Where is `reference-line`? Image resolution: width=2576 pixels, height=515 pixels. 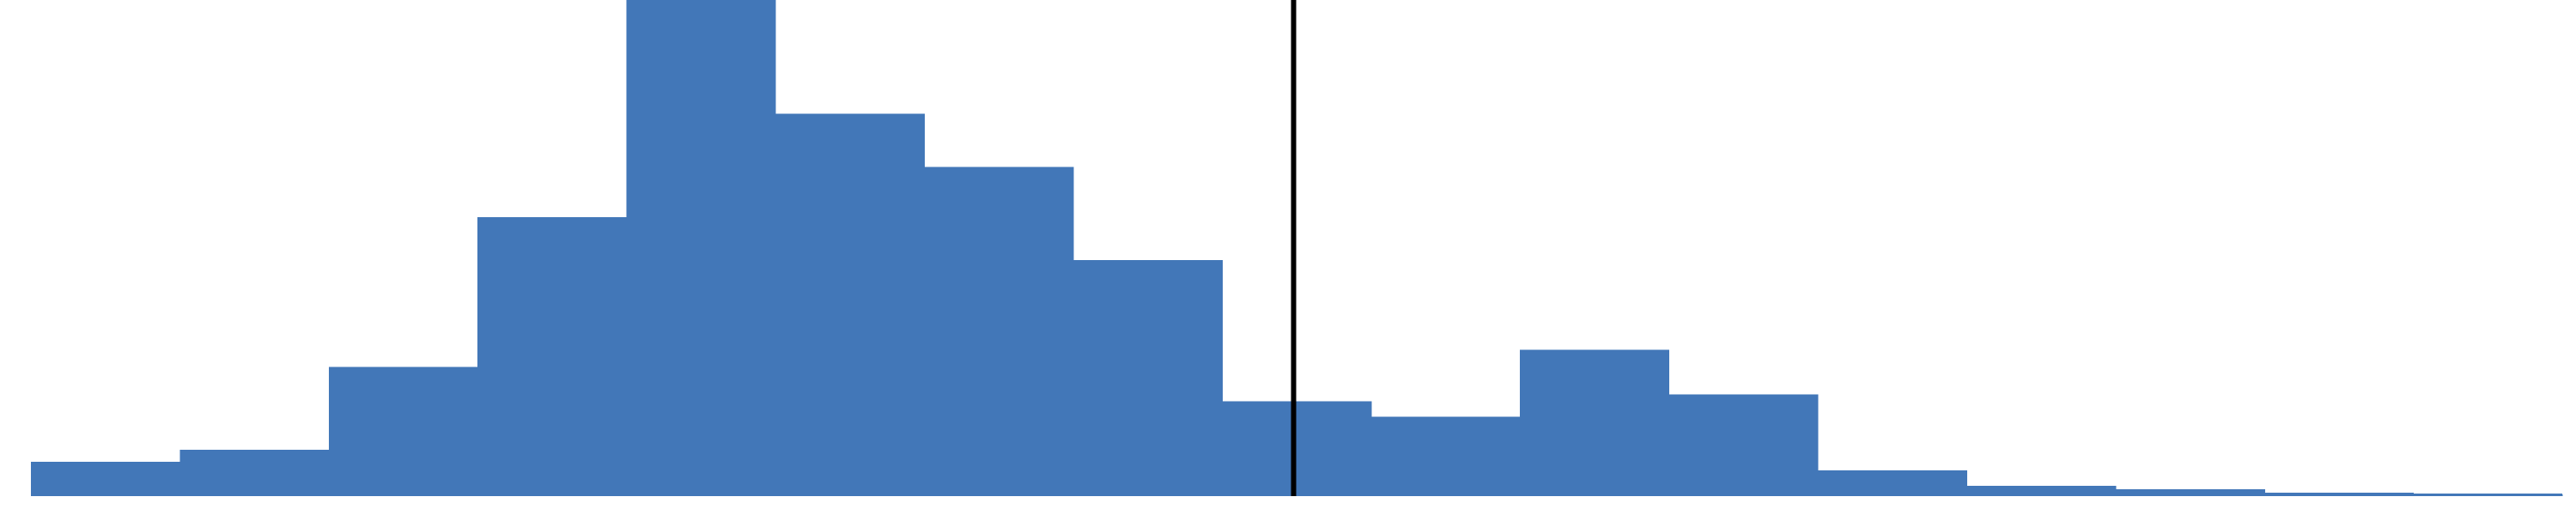
reference-line is located at coordinates (1294, 248).